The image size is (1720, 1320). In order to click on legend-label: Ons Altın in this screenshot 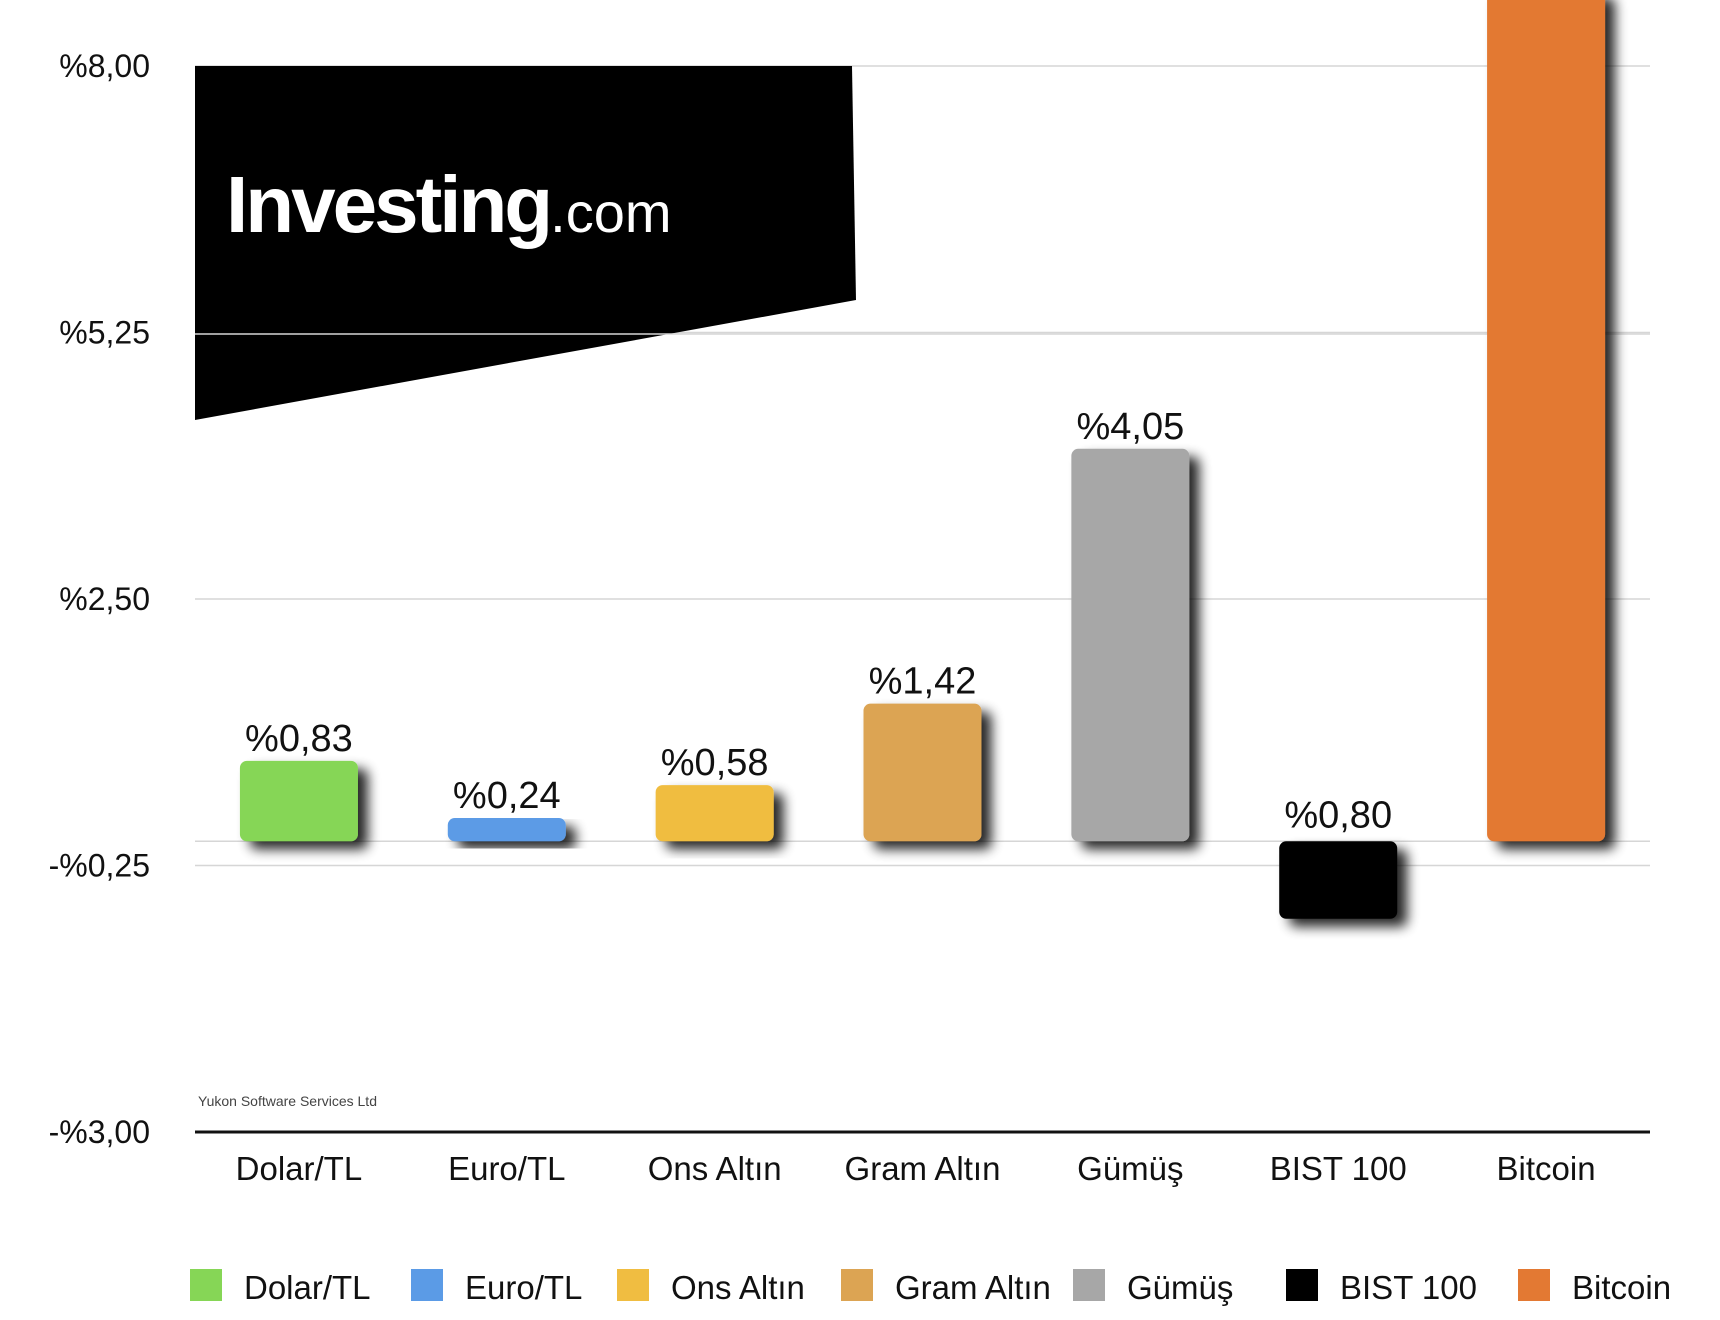, I will do `click(738, 1287)`.